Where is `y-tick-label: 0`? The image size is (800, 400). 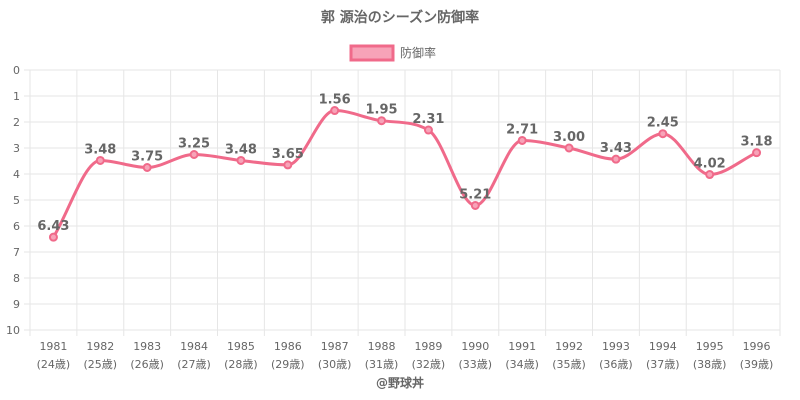
y-tick-label: 0 is located at coordinates (16, 70).